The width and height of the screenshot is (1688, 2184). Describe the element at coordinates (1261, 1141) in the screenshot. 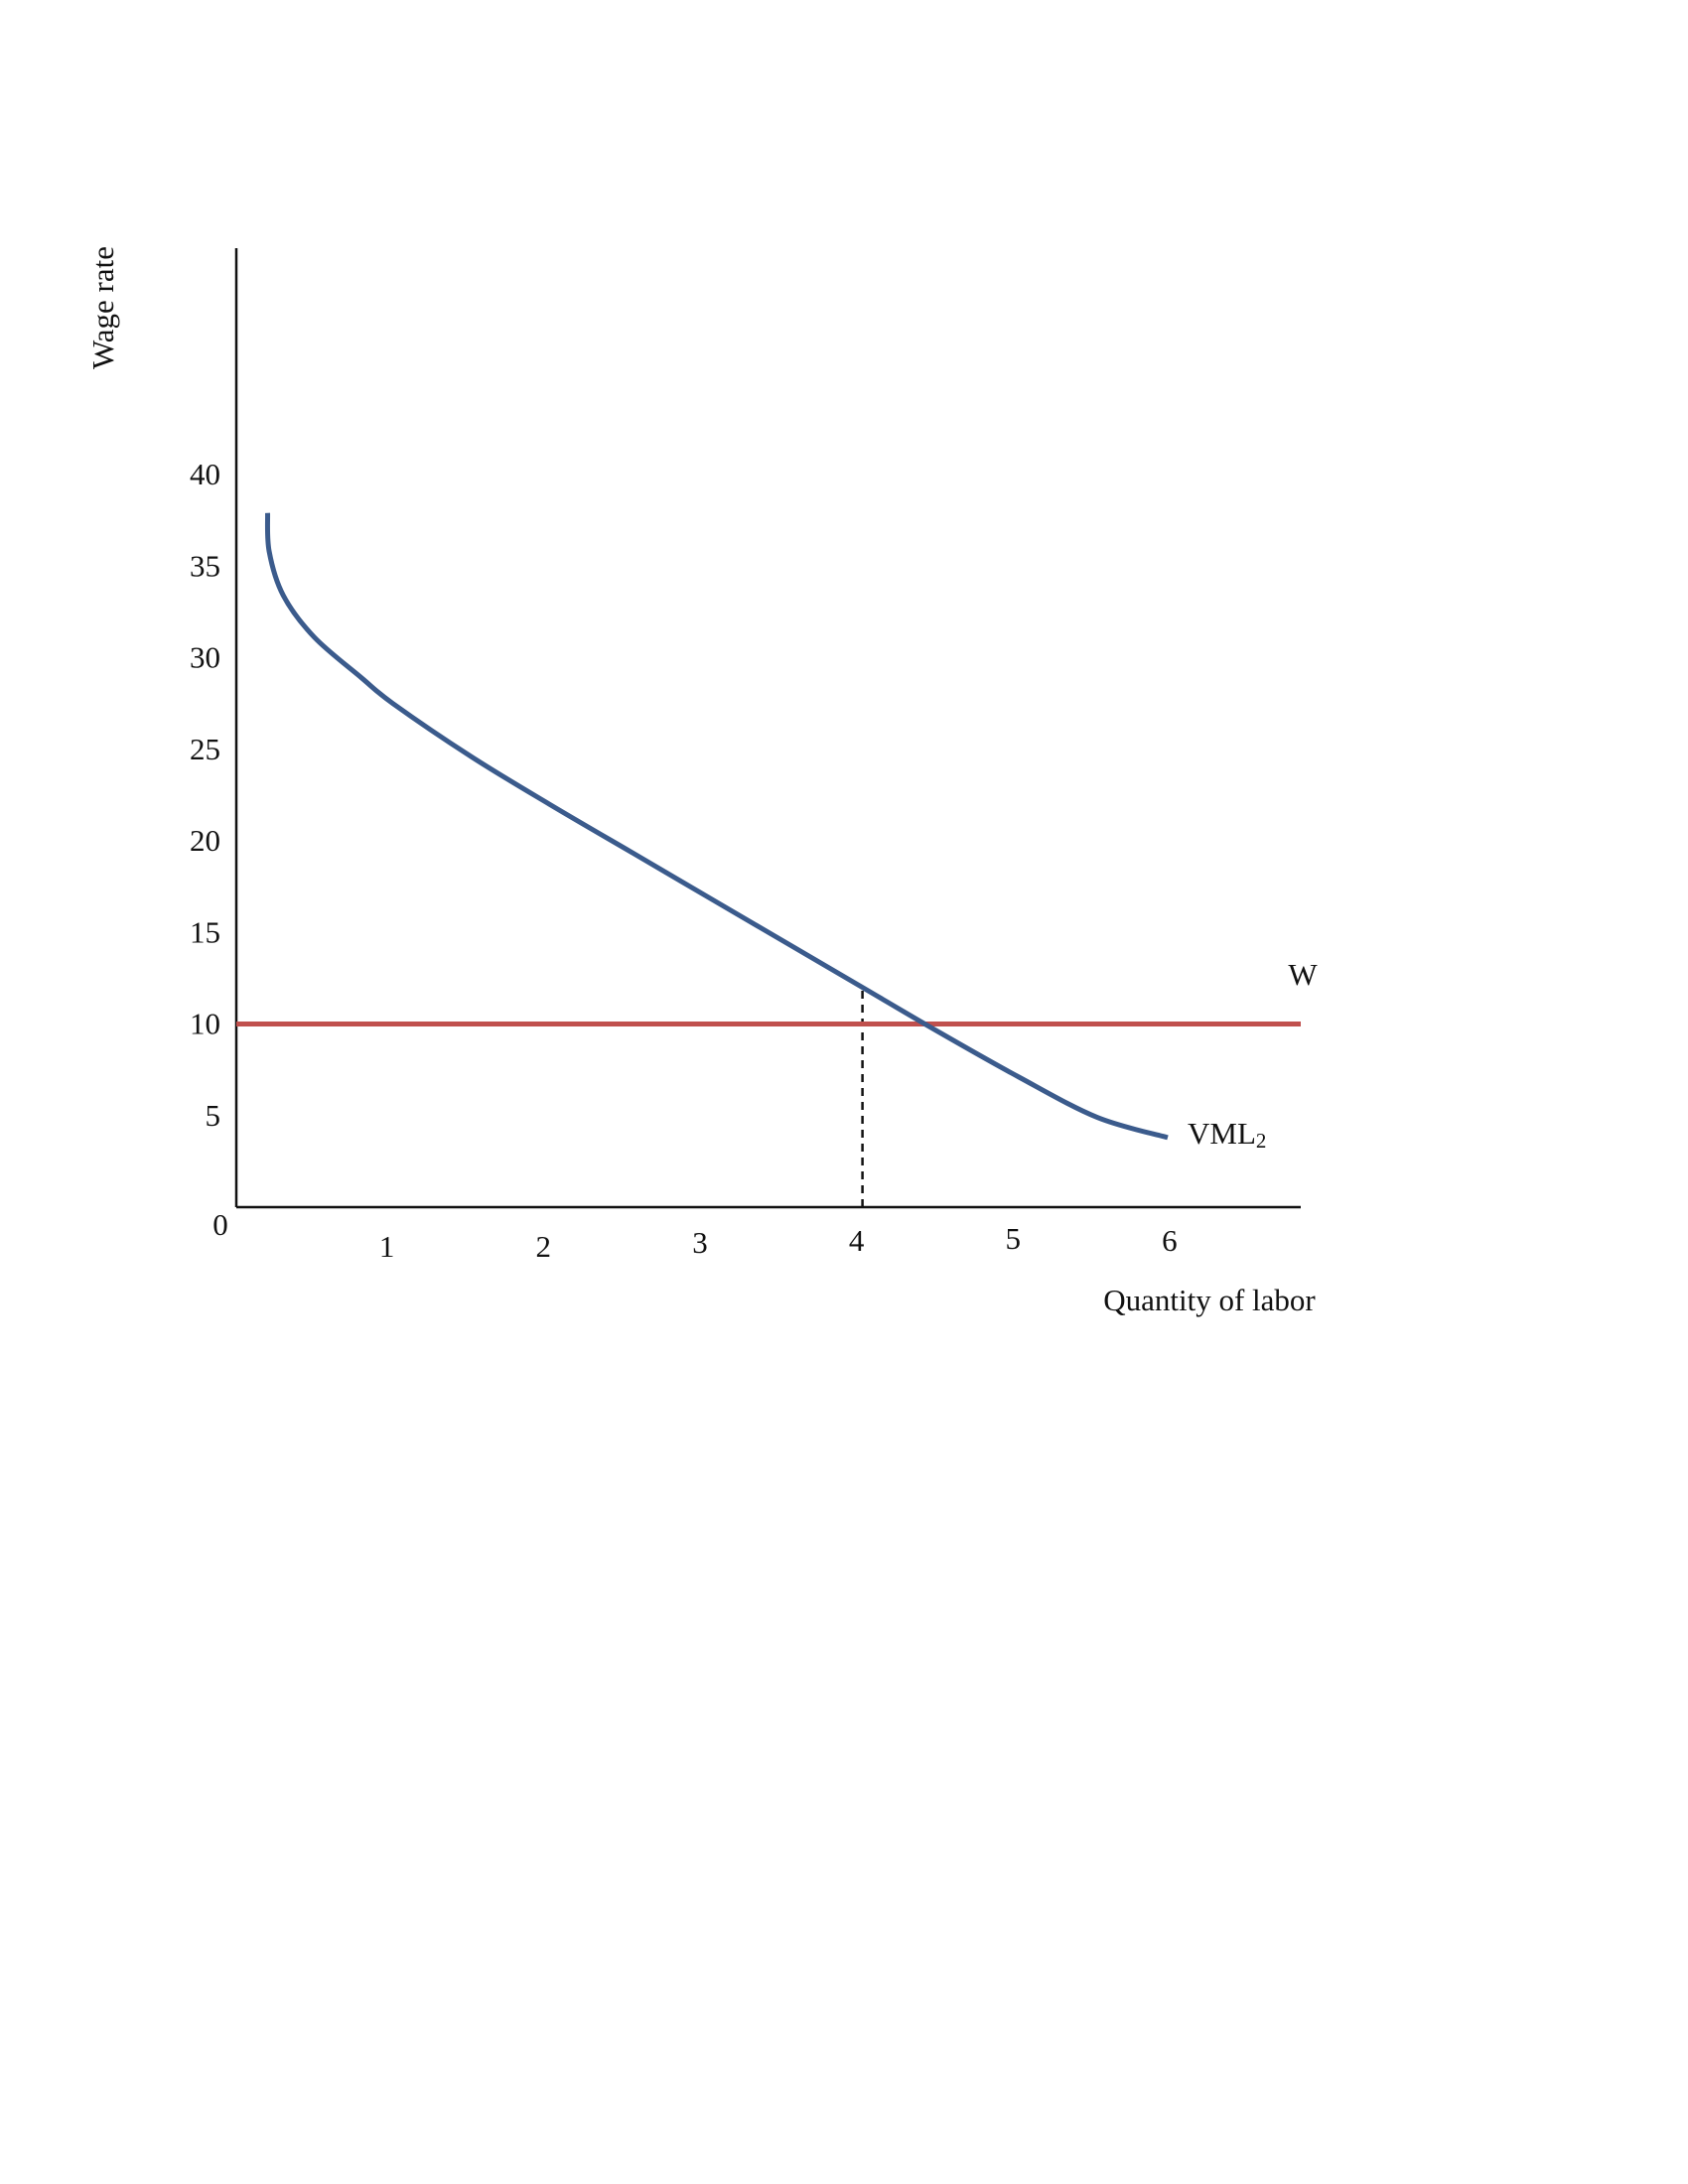

I see `vml-label-subscript: 2` at that location.